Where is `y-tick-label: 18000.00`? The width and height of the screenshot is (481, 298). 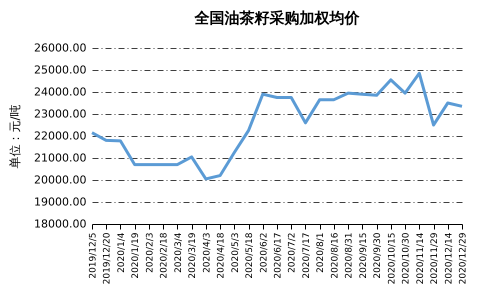 y-tick-label: 18000.00 is located at coordinates (60, 224).